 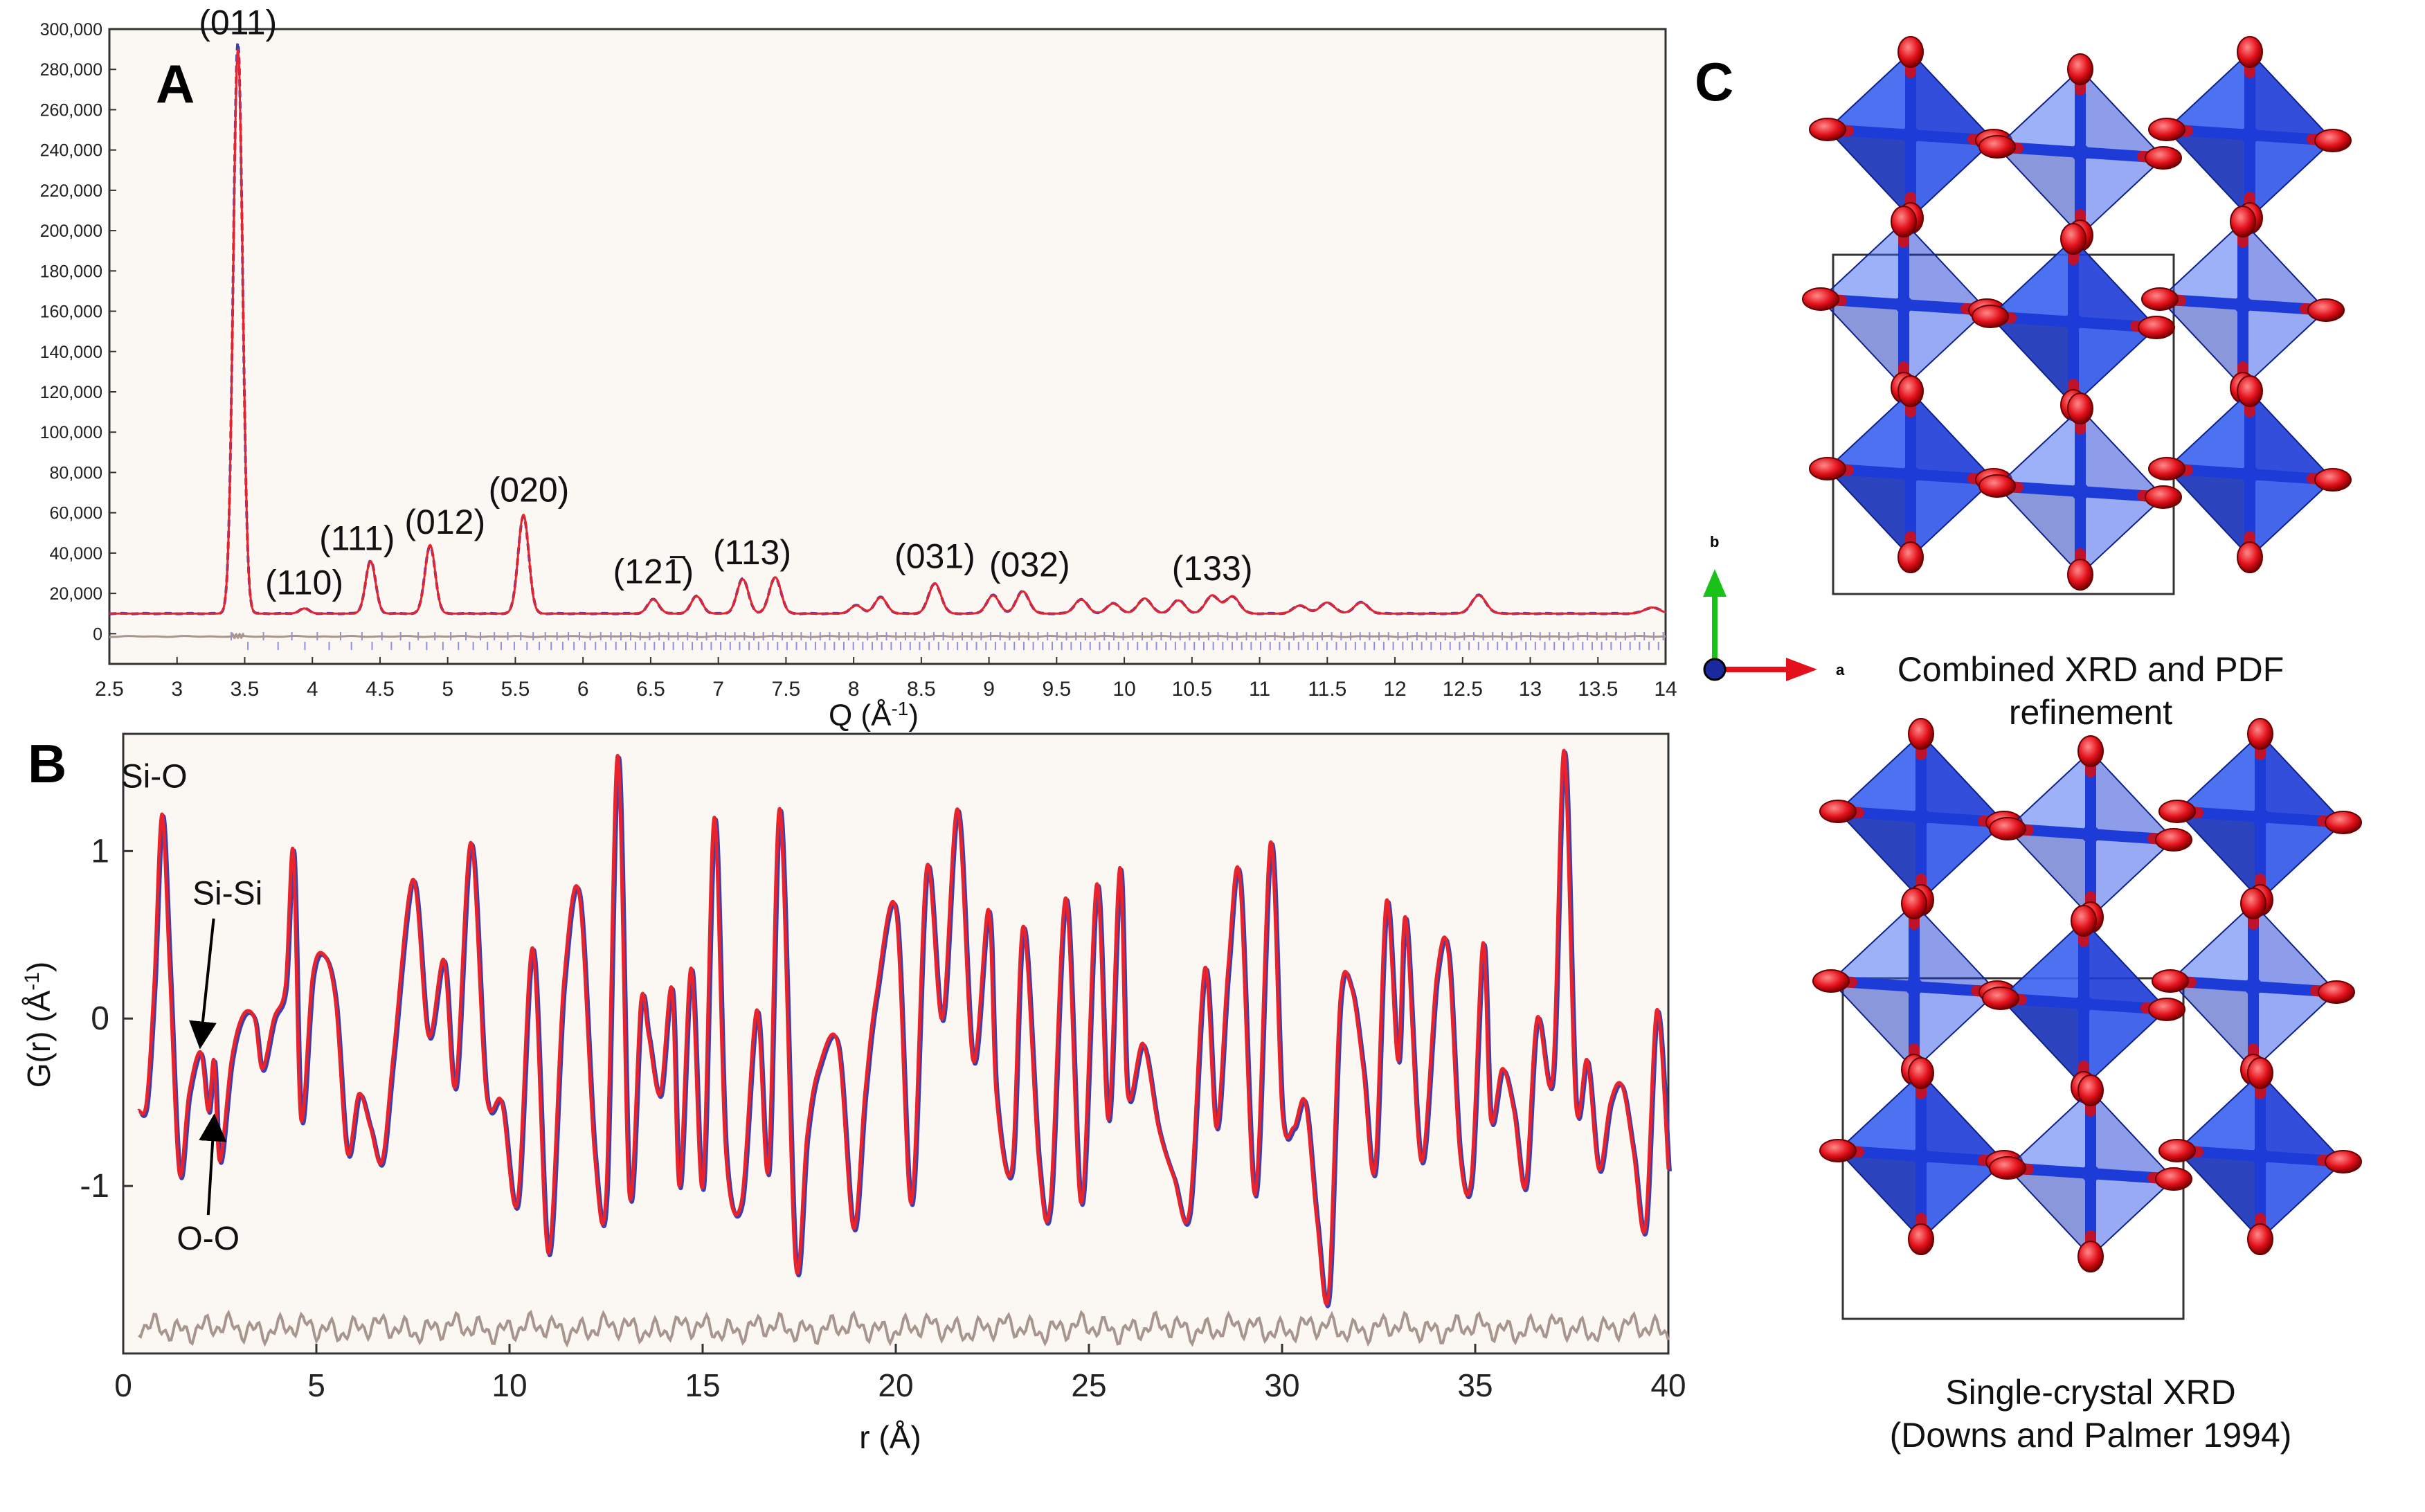 What do you see at coordinates (203, 984) in the screenshot?
I see `annotation-arrow` at bounding box center [203, 984].